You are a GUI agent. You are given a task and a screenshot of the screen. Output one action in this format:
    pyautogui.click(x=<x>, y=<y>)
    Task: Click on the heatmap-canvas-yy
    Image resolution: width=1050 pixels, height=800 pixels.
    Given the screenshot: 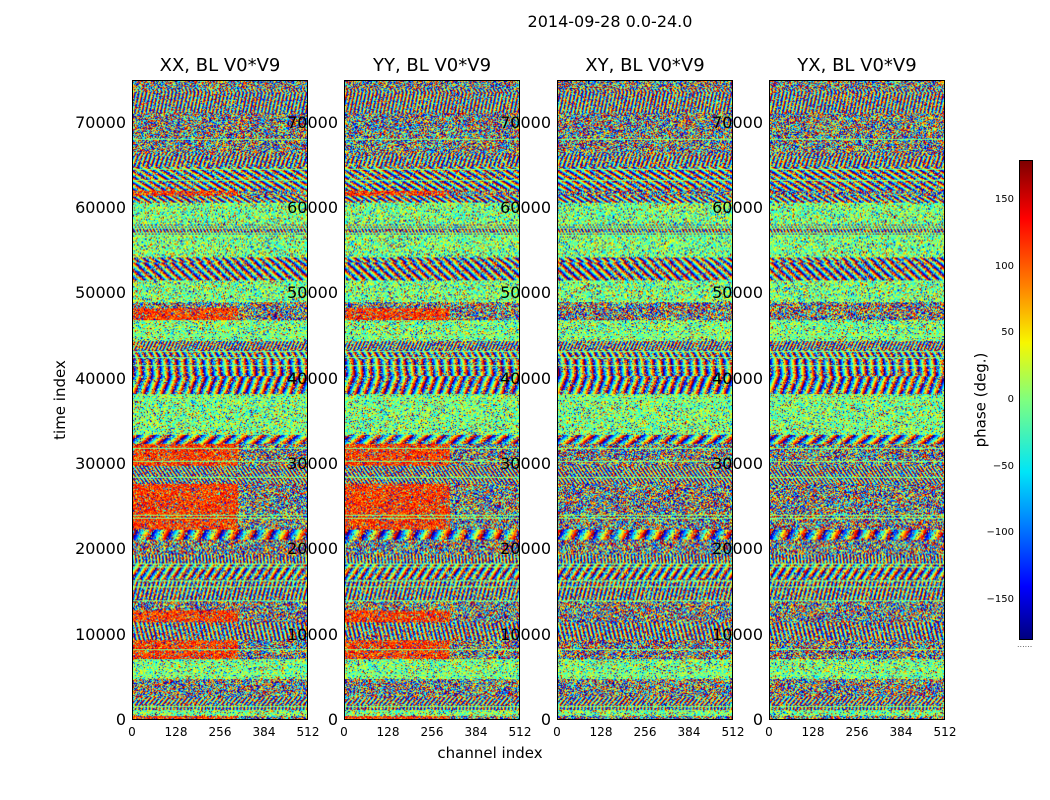 What is the action you would take?
    pyautogui.click(x=432, y=400)
    